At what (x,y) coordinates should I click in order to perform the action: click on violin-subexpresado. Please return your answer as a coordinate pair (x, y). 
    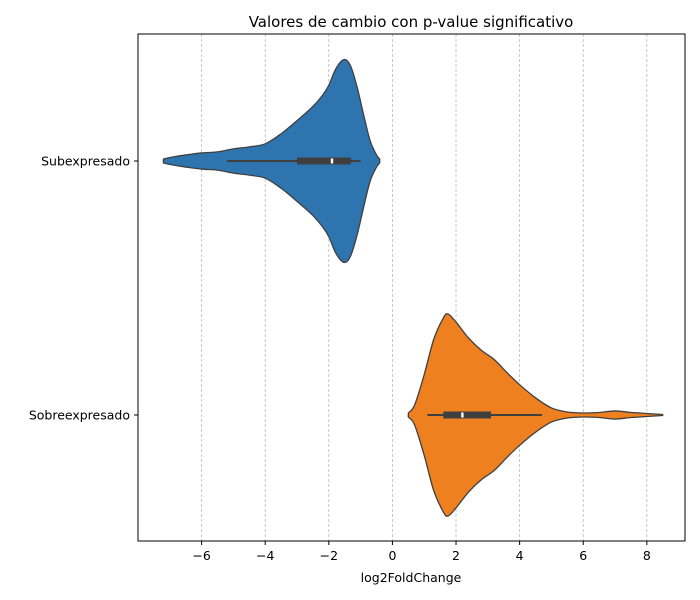
    Looking at the image, I should click on (271, 161).